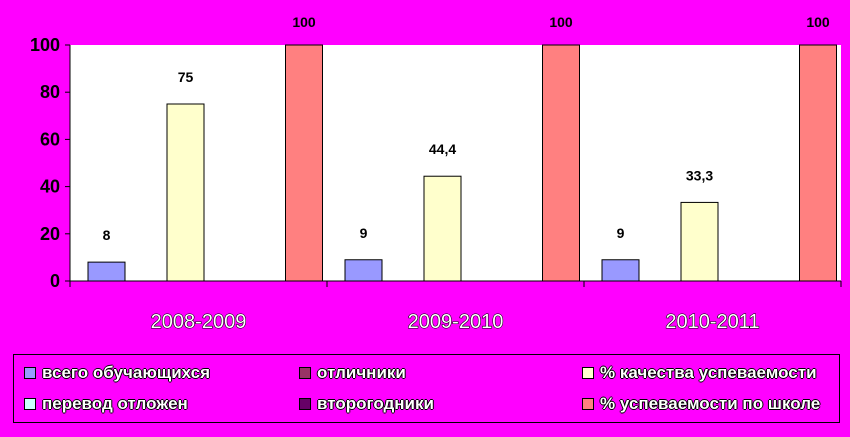 Image resolution: width=850 pixels, height=437 pixels. What do you see at coordinates (107, 235) in the screenshot?
I see `data-label: 8` at bounding box center [107, 235].